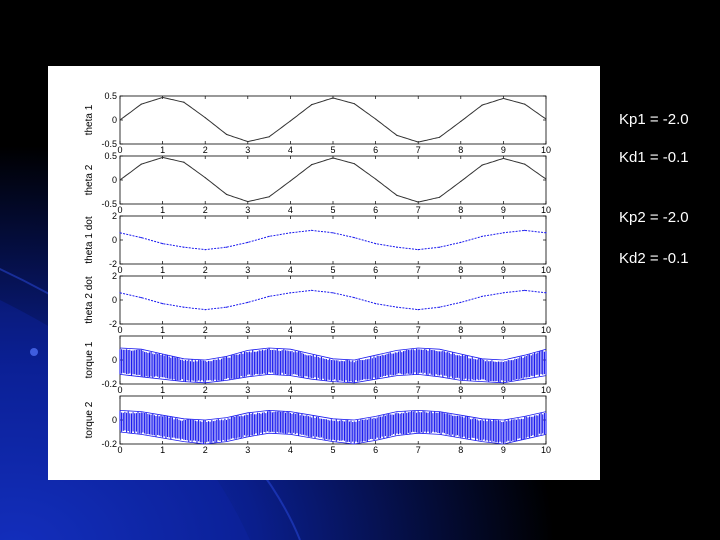 Image resolution: width=720 pixels, height=540 pixels. What do you see at coordinates (654, 119) in the screenshot?
I see `kp1-label: Kp1 = -2.0` at bounding box center [654, 119].